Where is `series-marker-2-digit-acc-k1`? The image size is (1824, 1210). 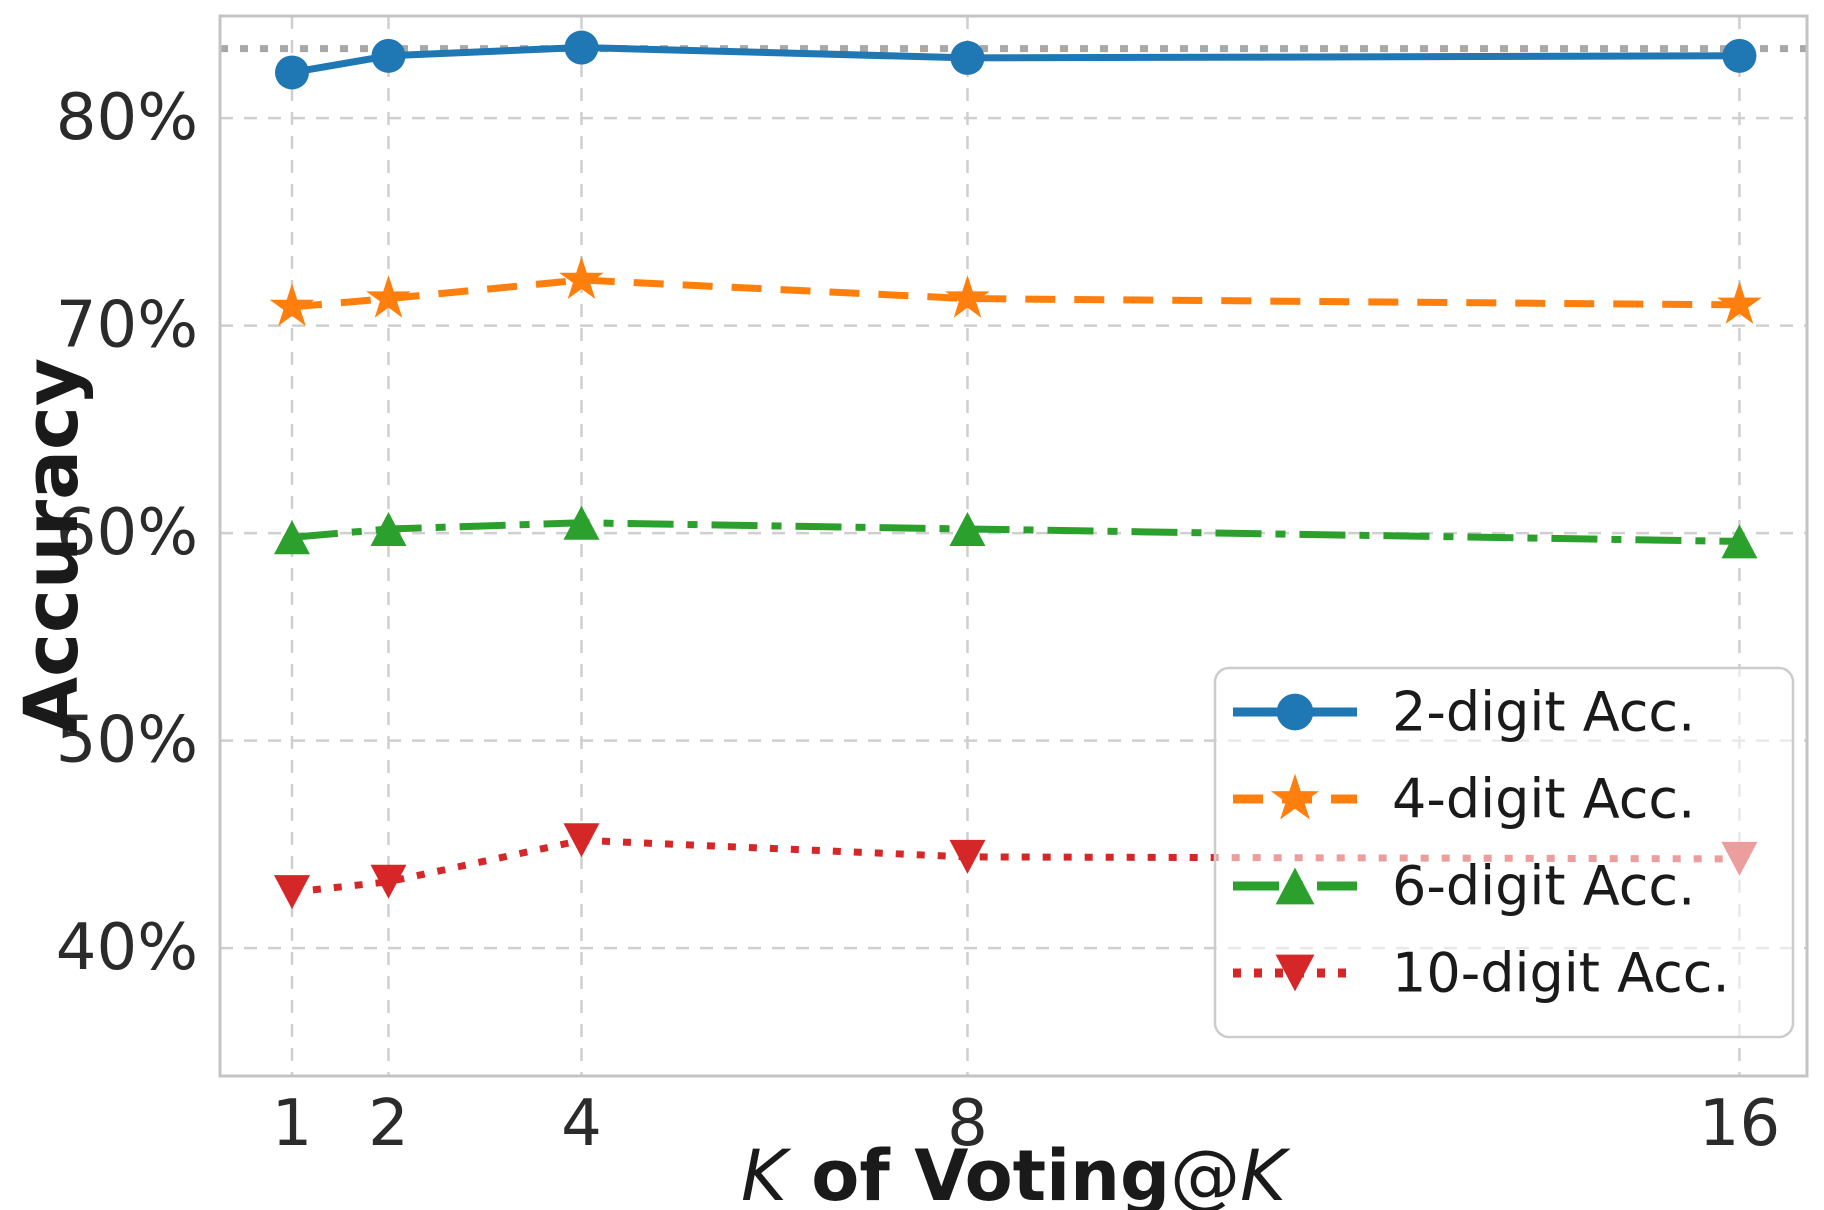
series-marker-2-digit-acc-k1 is located at coordinates (291, 72).